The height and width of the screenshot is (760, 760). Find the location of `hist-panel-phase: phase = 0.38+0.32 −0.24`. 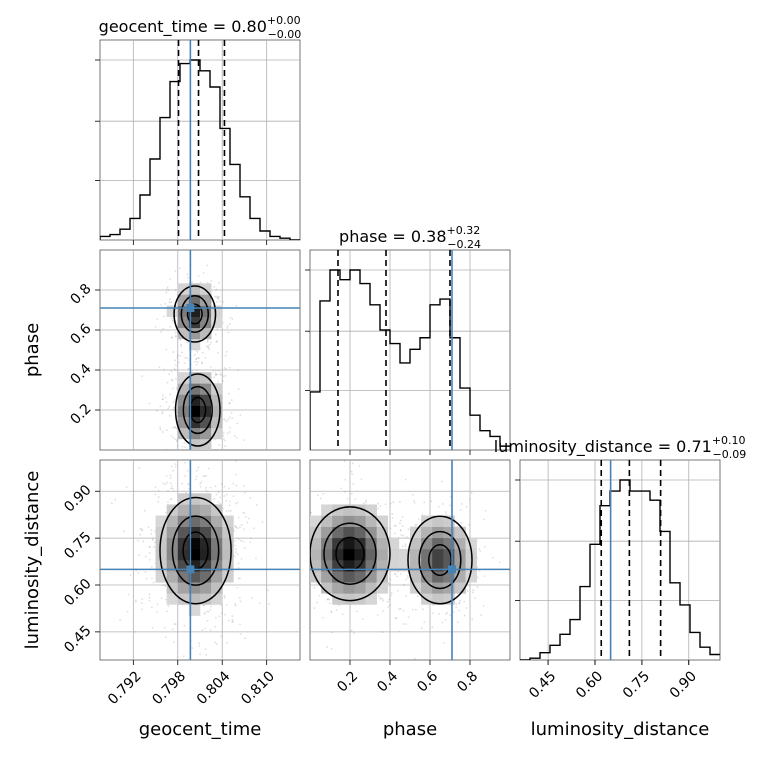

hist-panel-phase: phase = 0.38+0.32 −0.24 is located at coordinates (408, 339).